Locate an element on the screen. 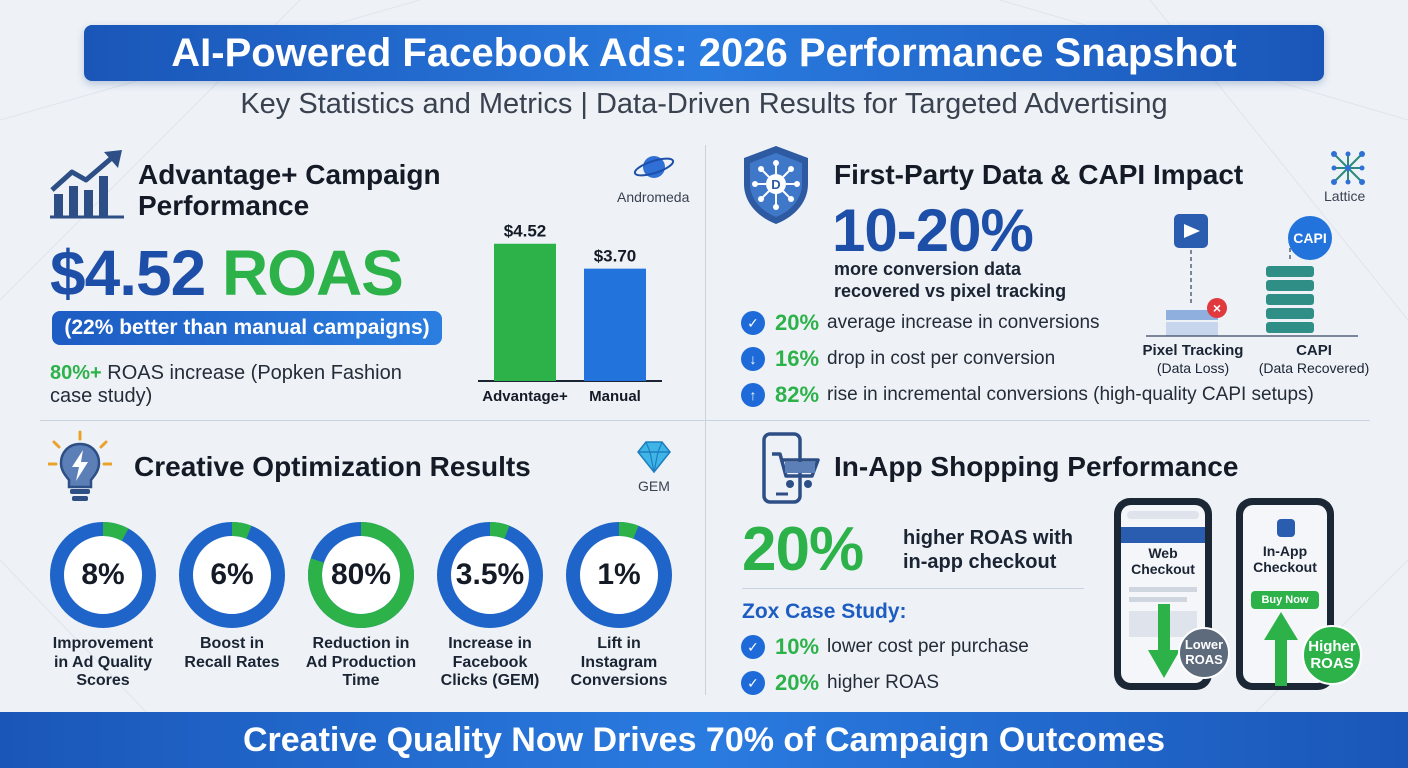 This screenshot has height=768, width=1408. arrow-up-icon: ↑ is located at coordinates (753, 395).